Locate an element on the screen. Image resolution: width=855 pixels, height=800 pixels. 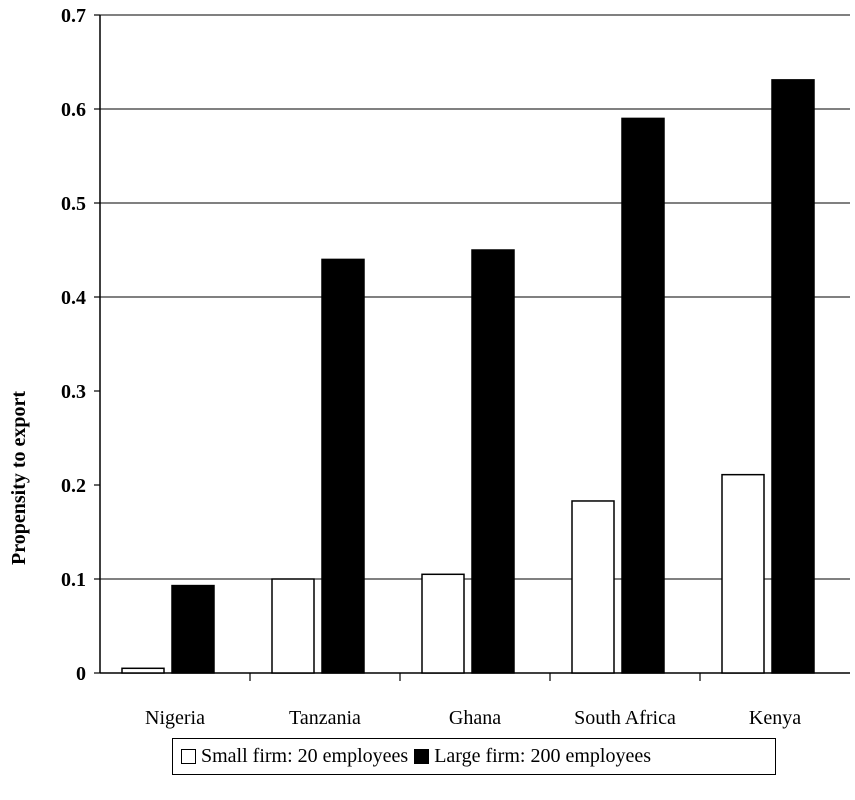
x-tick-label: Nigeria is located at coordinates (175, 718).